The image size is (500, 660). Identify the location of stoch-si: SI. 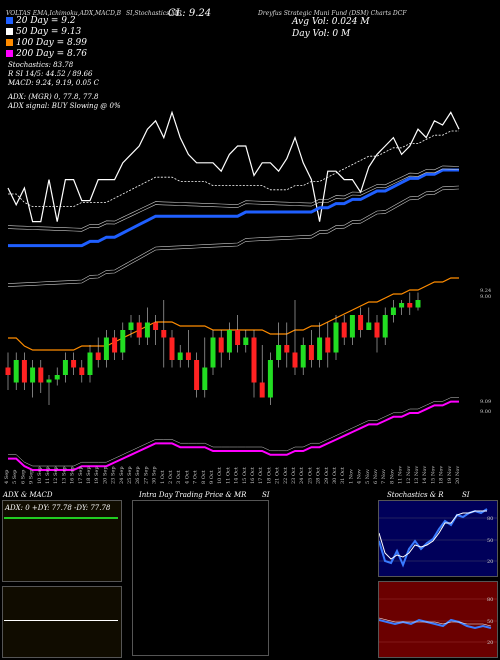
(466, 495).